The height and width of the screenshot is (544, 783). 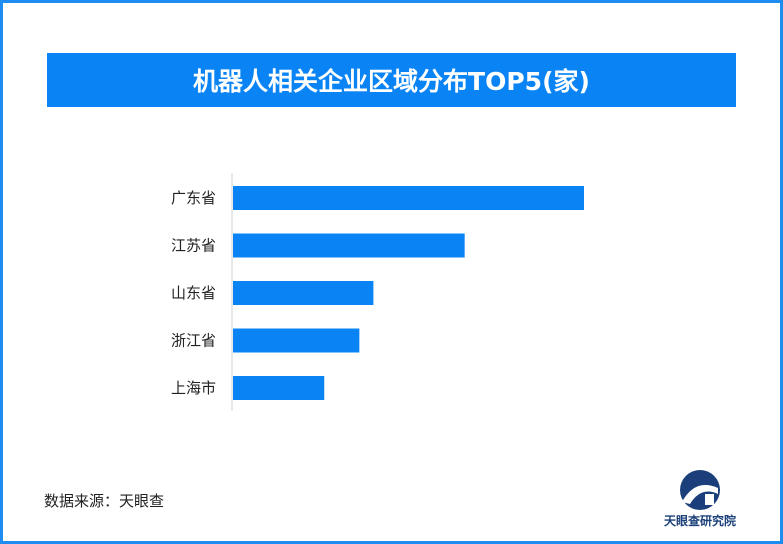 I want to click on logo-label: 天眼查研究院, so click(x=699, y=521).